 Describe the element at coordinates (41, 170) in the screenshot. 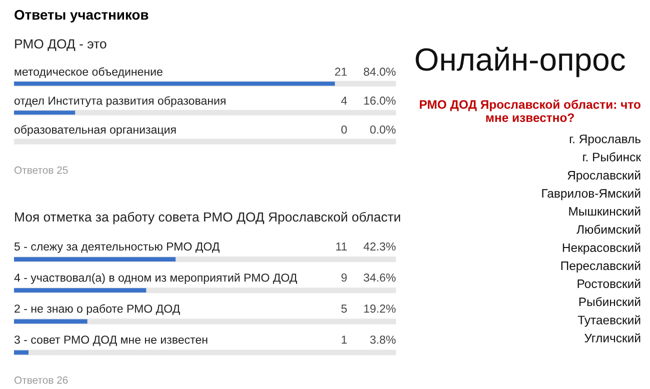

I see `text: Ответов 25` at that location.